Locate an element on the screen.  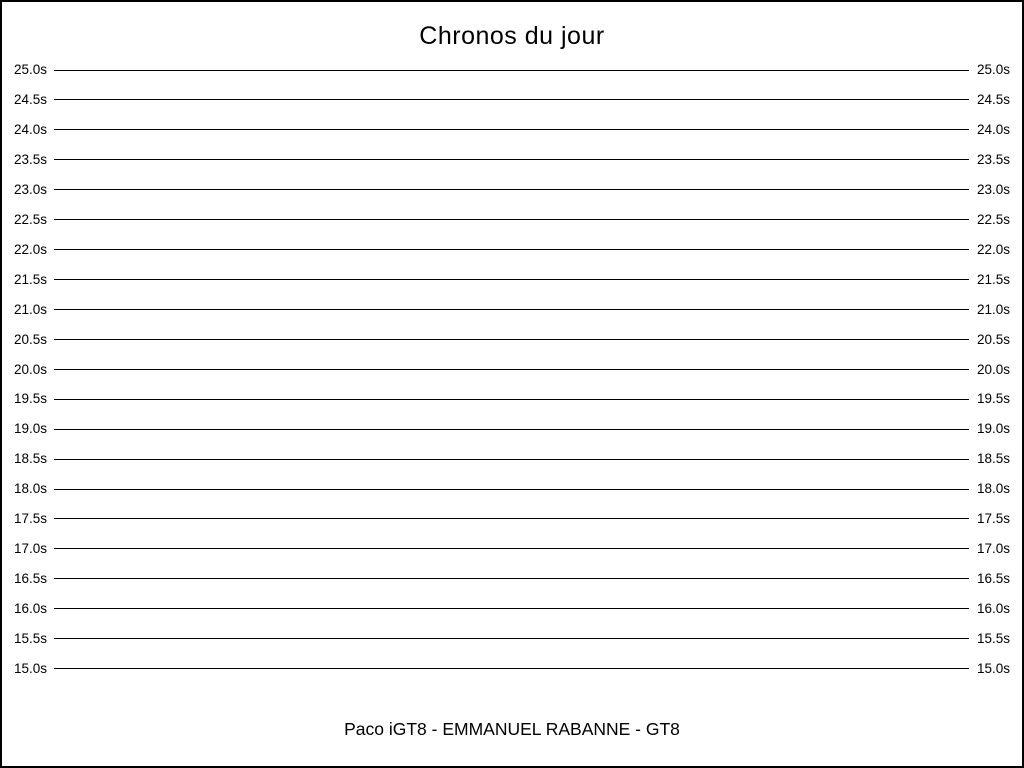
ytick-label-left: 23.5s is located at coordinates (30, 160).